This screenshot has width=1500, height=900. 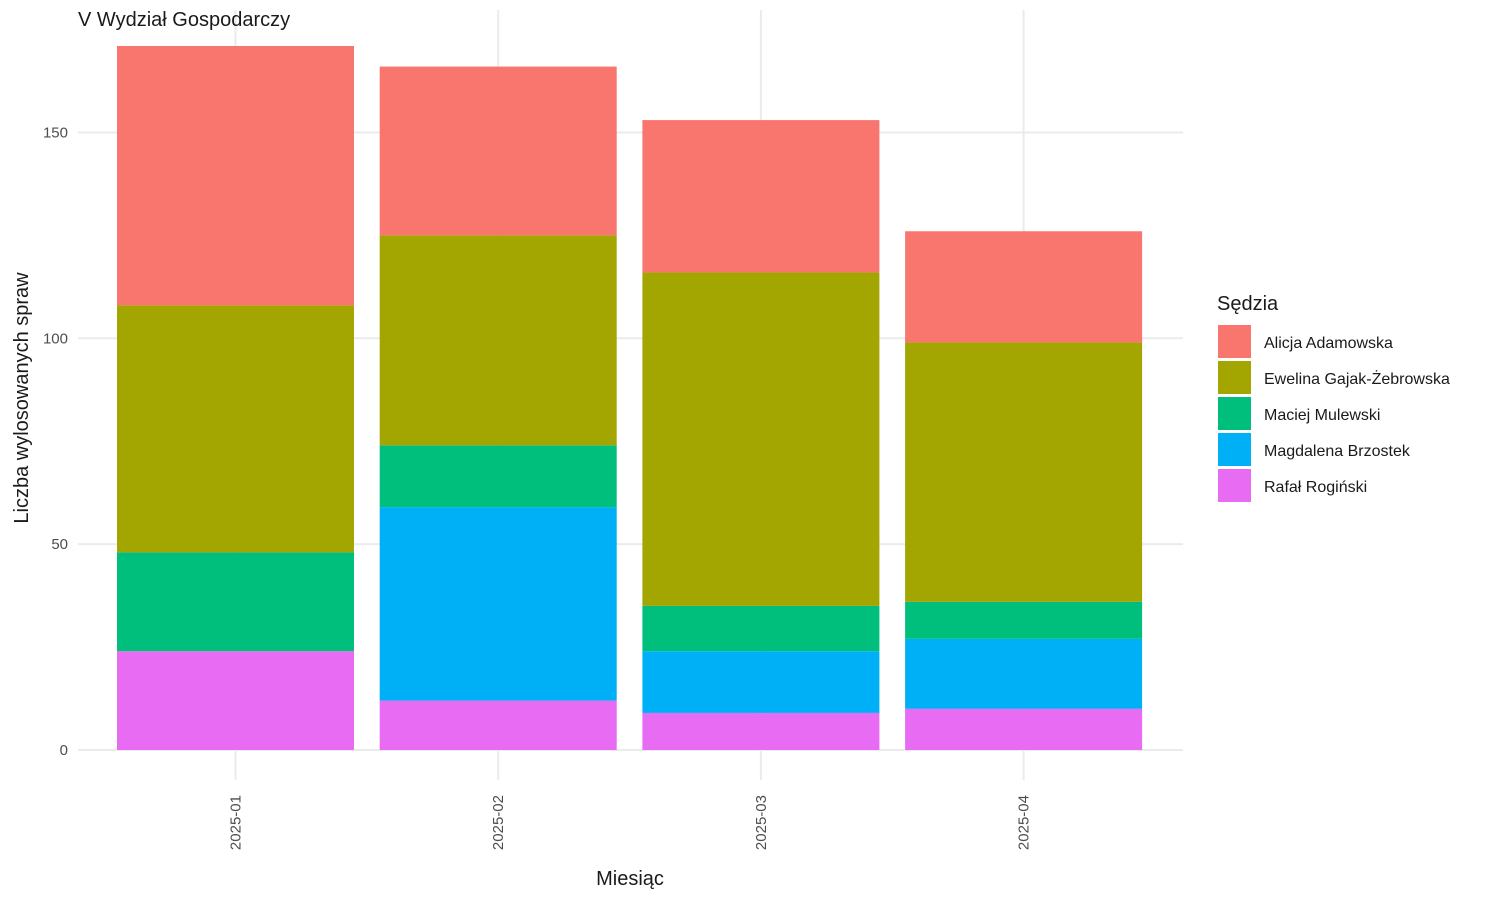 I want to click on legend-label: Rafał Rogiński, so click(x=1315, y=487).